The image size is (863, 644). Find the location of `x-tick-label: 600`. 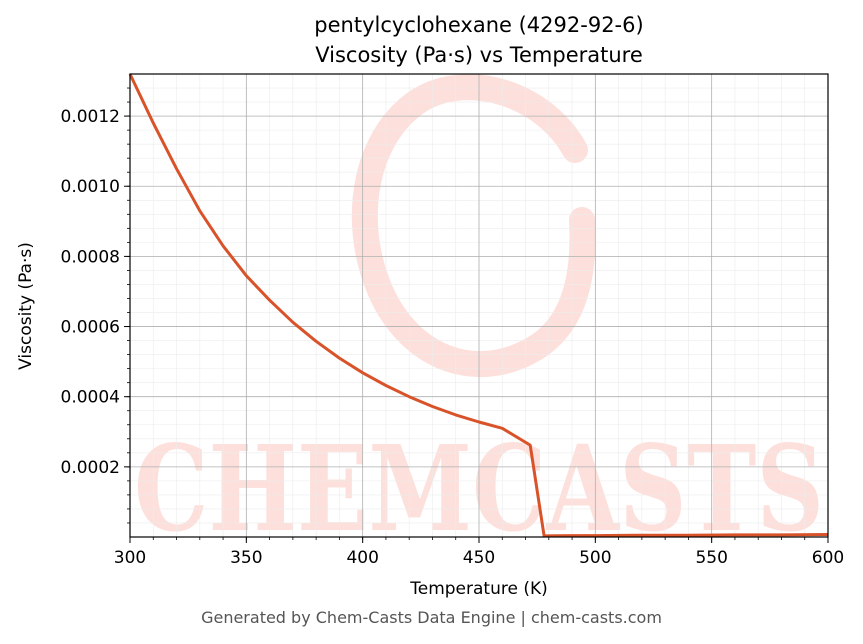

x-tick-label: 600 is located at coordinates (828, 558).